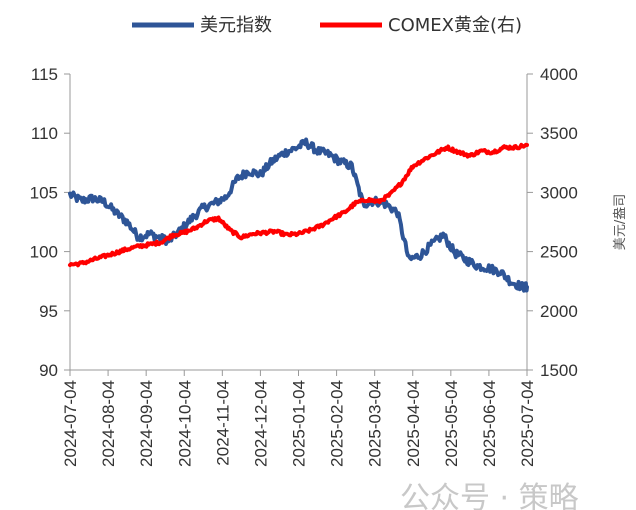 This screenshot has width=636, height=510. I want to click on legend-label-usd-index: 美元指数, so click(236, 25).